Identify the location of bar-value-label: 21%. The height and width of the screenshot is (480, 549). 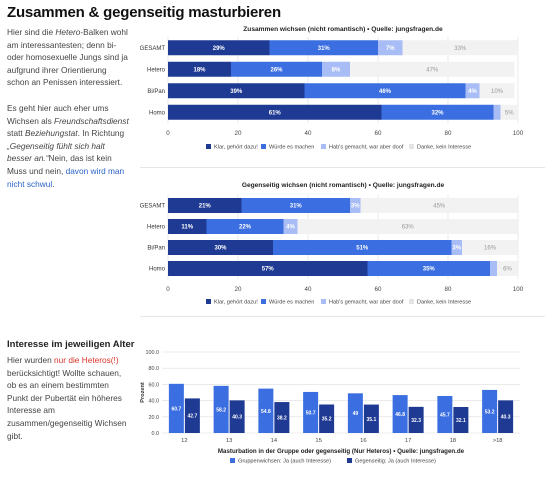
(205, 207).